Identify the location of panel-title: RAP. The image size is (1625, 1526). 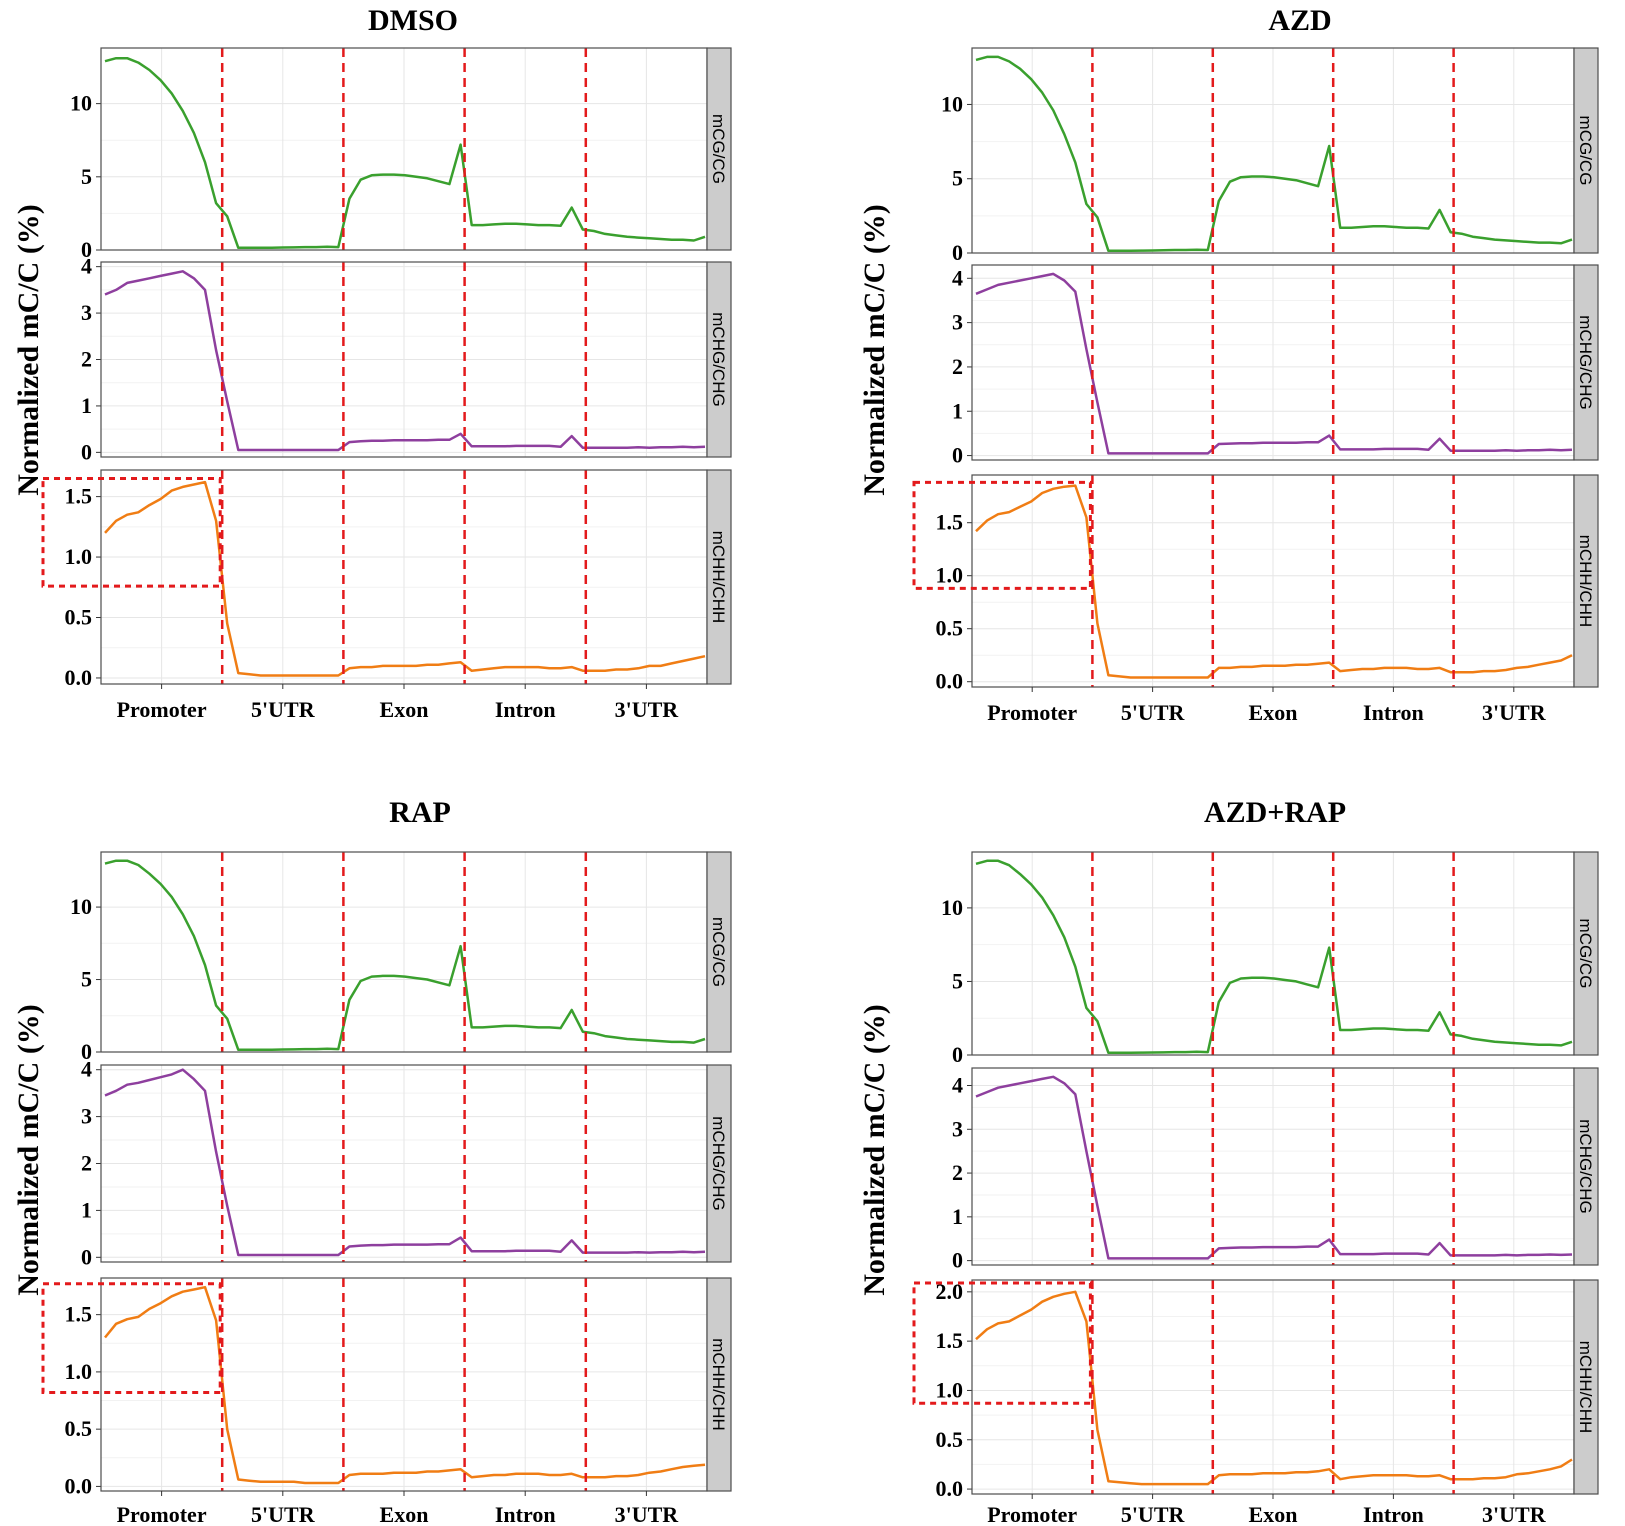
(420, 812).